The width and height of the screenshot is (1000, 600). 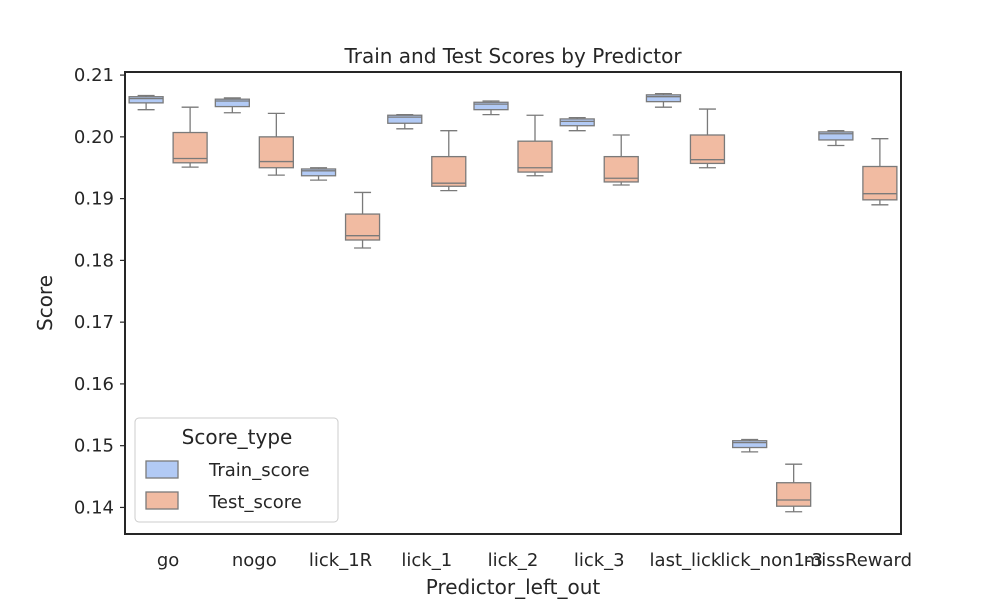 I want to click on y-tick-label: 0.20, so click(x=94, y=137).